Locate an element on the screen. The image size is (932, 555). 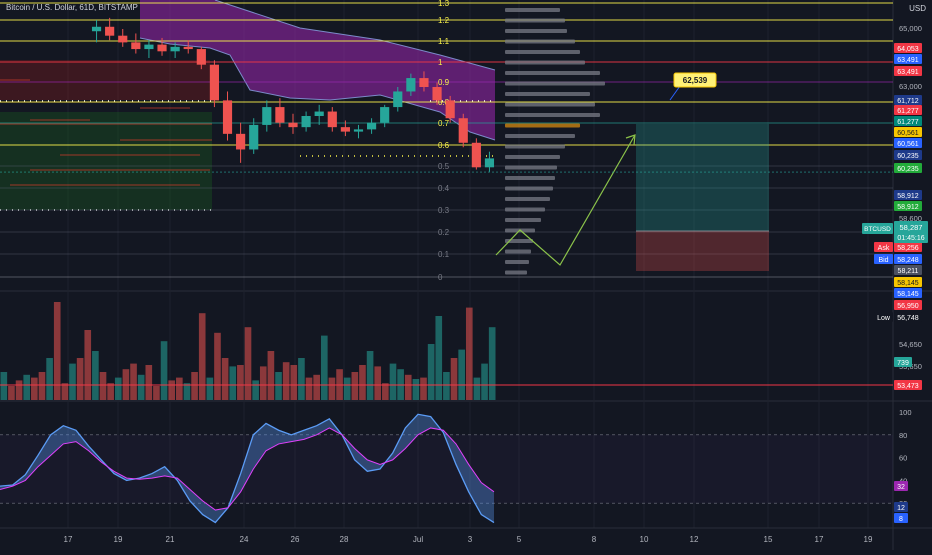
symbol-badge: BTCUSD is located at coordinates (877, 229).